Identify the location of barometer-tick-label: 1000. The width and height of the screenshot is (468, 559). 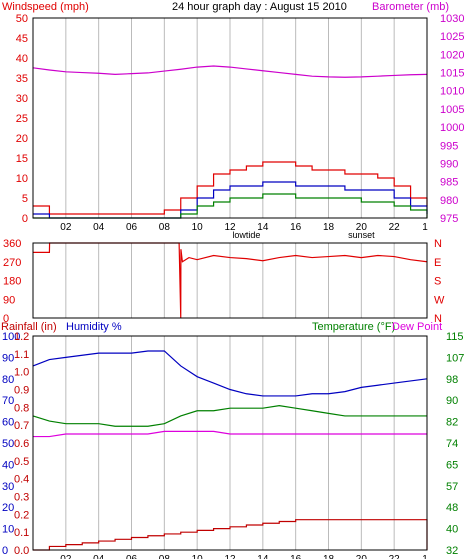
(452, 128).